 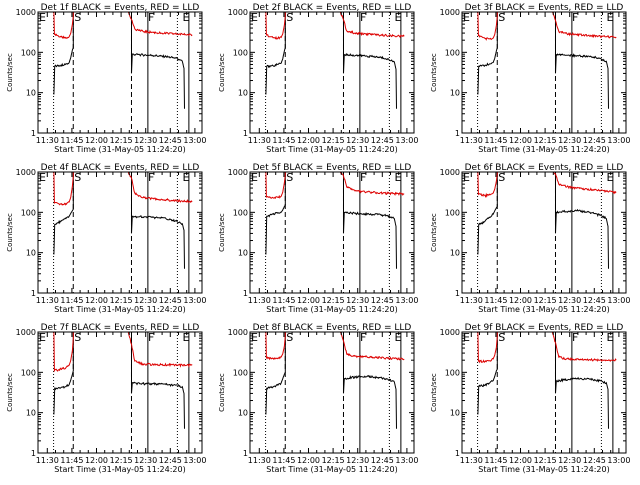 I want to click on panel-title: Det 3f BLACK = Events, RED = LLD, so click(x=544, y=8).